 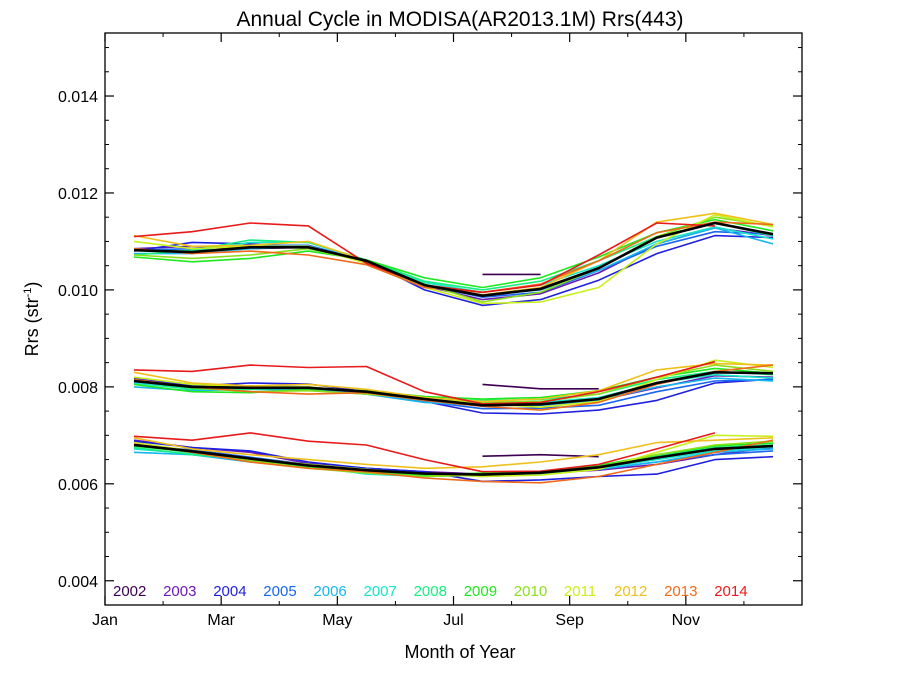 I want to click on x-tick-label: Nov, so click(x=686, y=620).